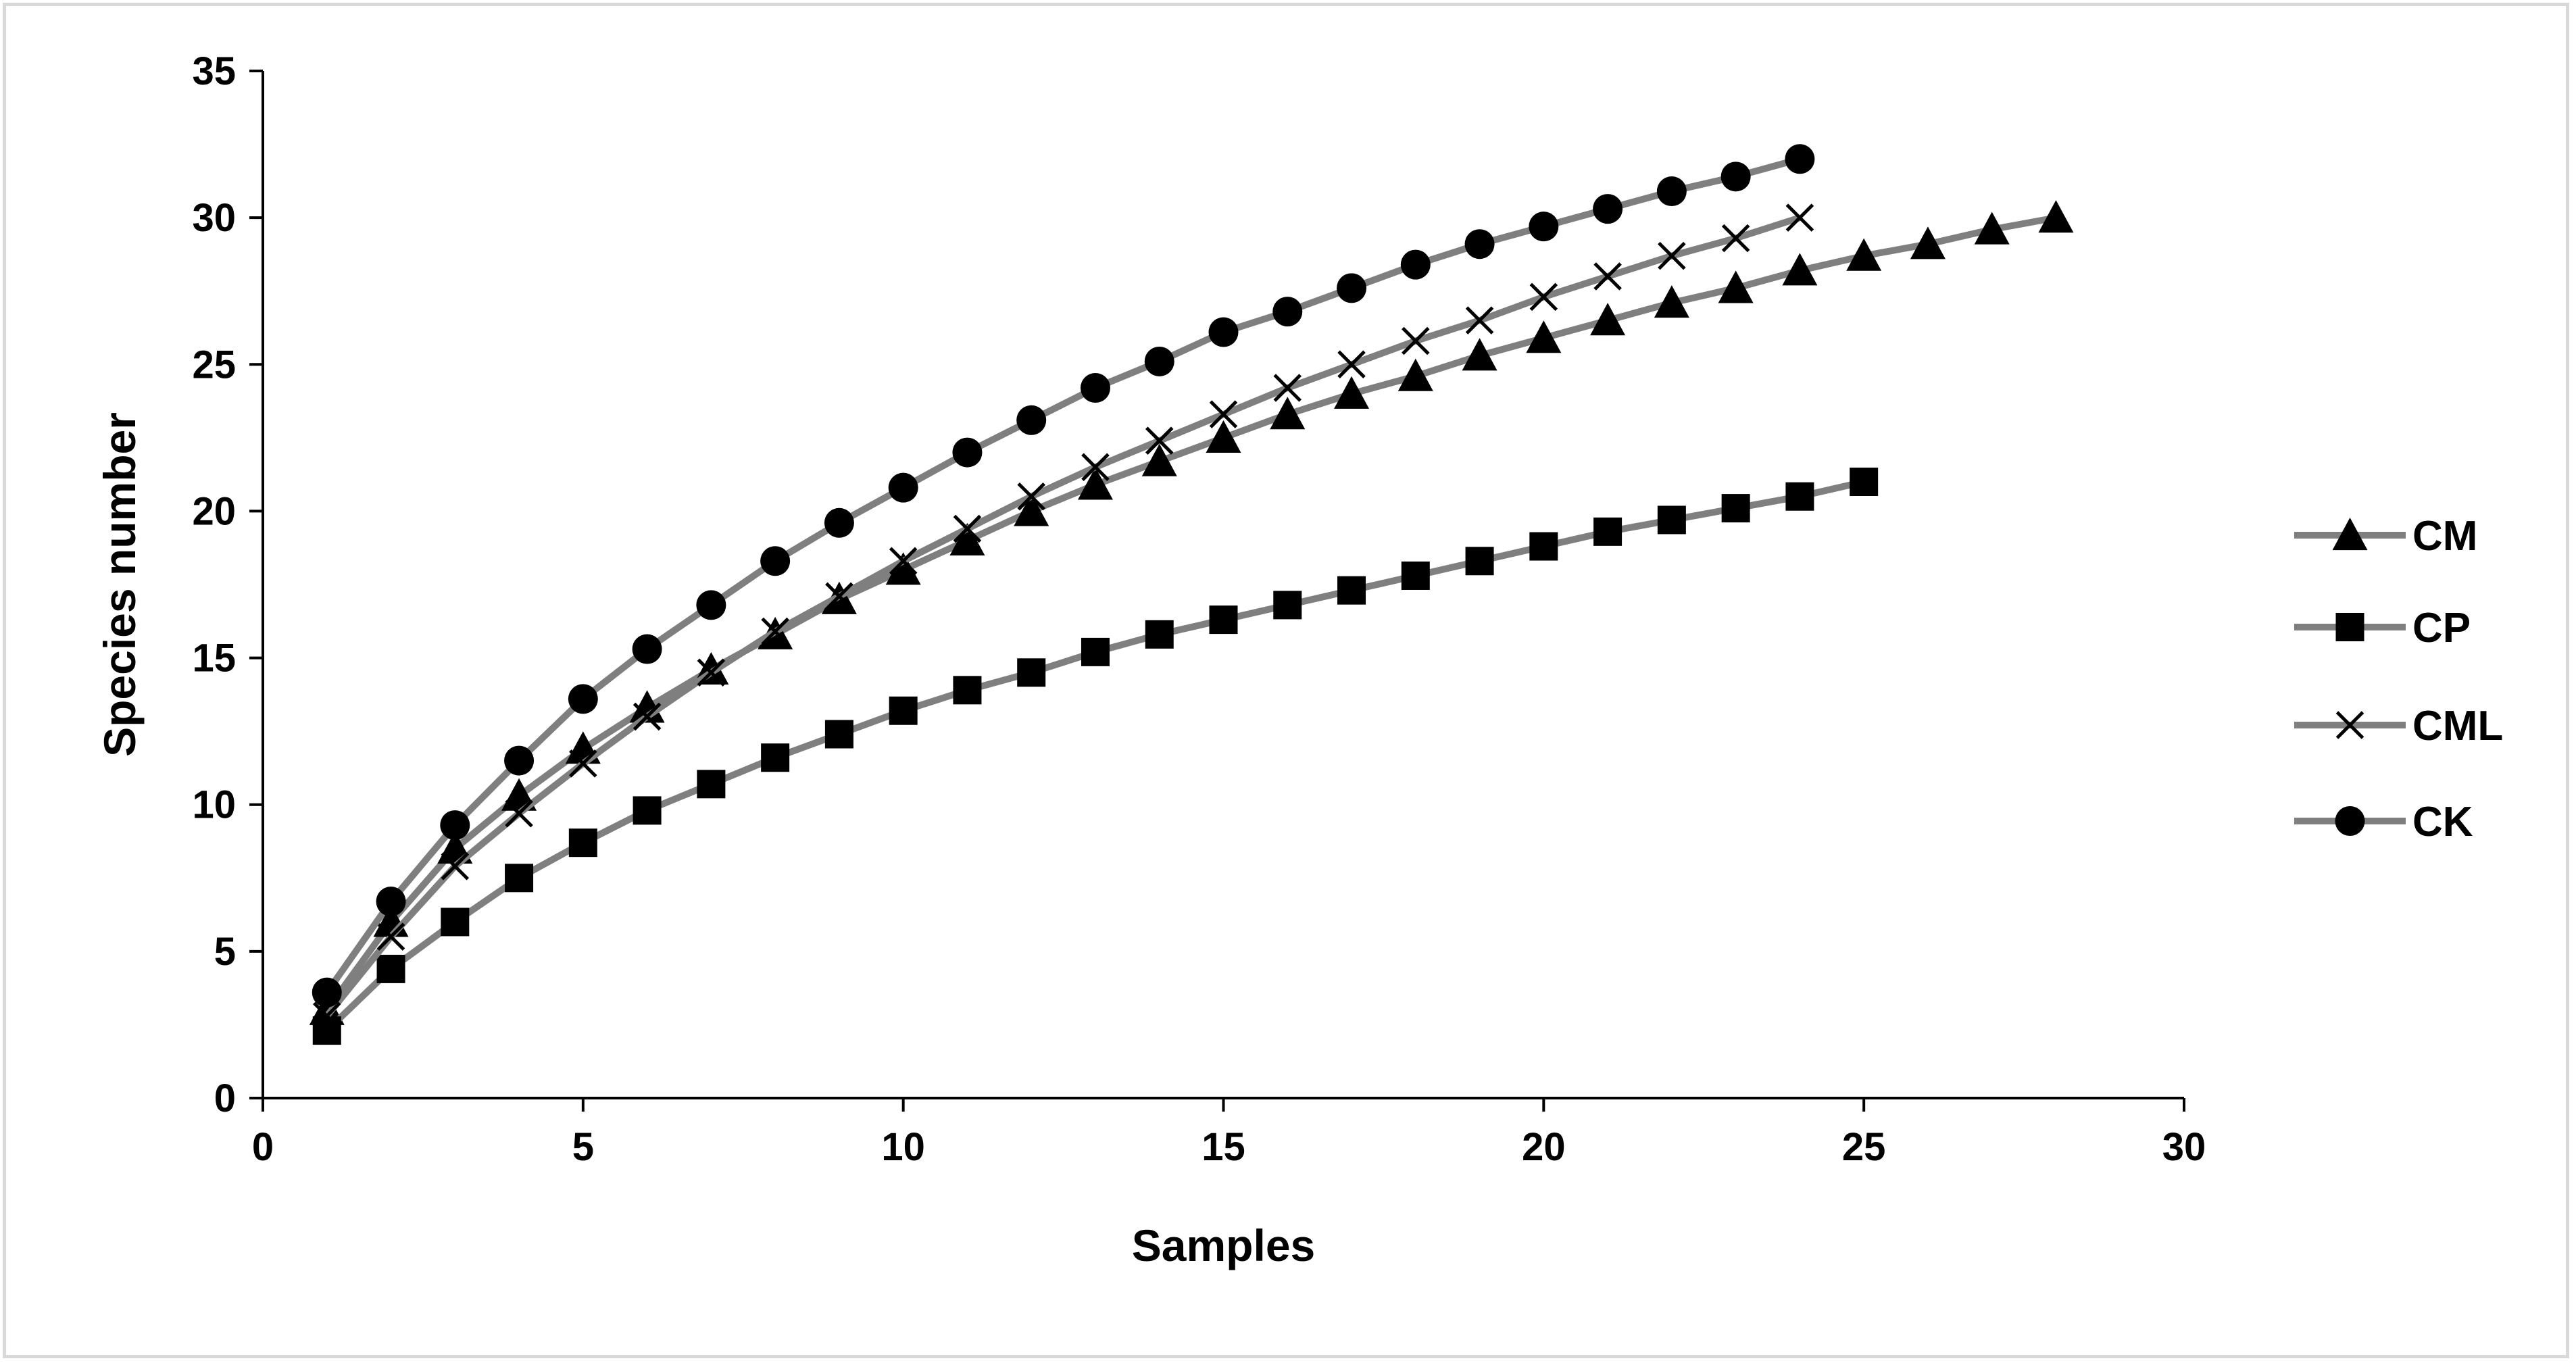 The image size is (2576, 1365). What do you see at coordinates (2382, 628) in the screenshot?
I see `legend-item-cp: CP` at bounding box center [2382, 628].